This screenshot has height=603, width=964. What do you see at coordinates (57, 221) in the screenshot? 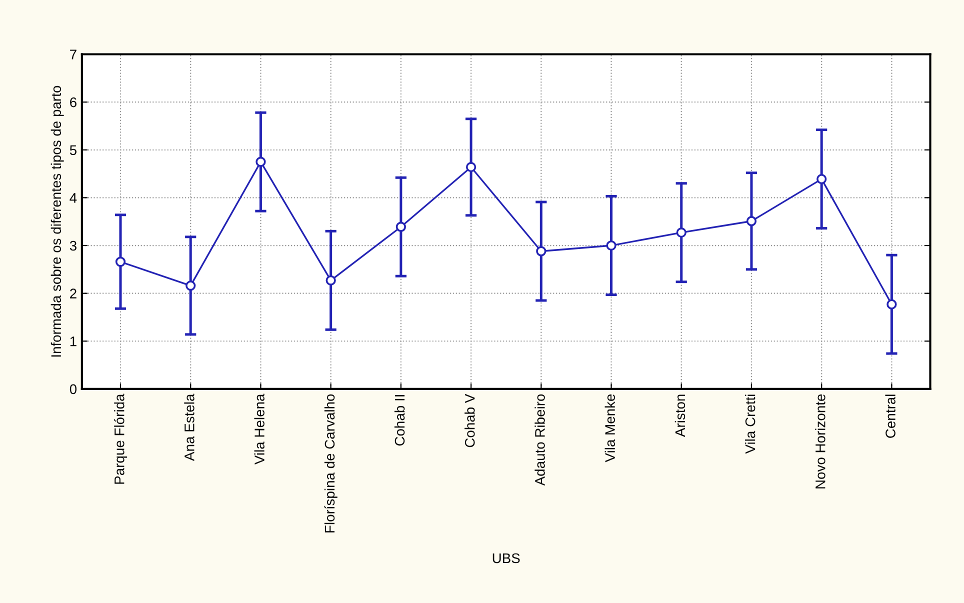
I see `y-axis-title: Informada sobre os diferentes tipos de parto` at bounding box center [57, 221].